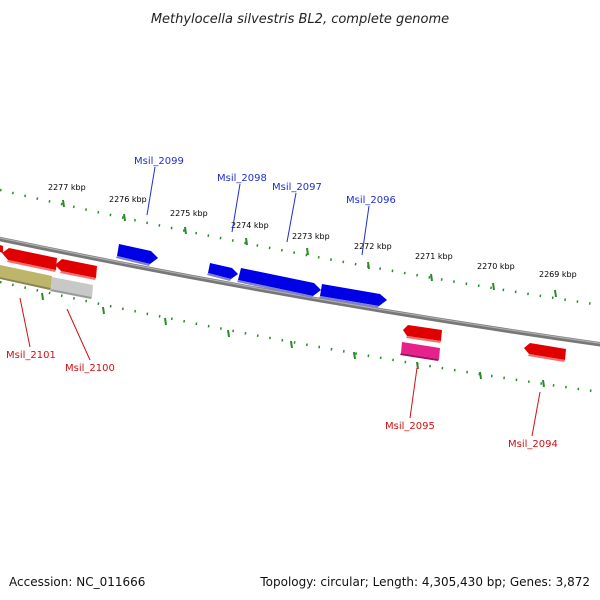  I want to click on gene-msil-2095, so click(420, 351).